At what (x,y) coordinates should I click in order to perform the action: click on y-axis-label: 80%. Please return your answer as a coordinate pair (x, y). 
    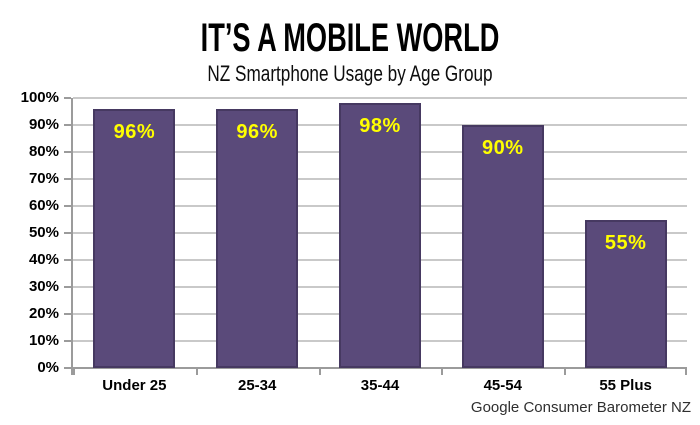
    Looking at the image, I should click on (43, 151).